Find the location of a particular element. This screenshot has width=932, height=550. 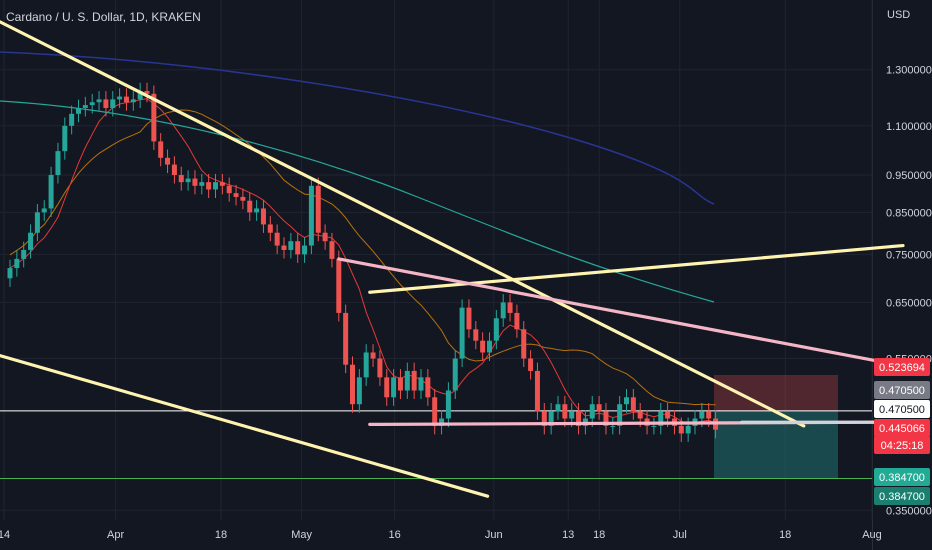

symbol-title: Cardano / U. S. Dollar, 1D, KRAKEN is located at coordinates (103, 17).